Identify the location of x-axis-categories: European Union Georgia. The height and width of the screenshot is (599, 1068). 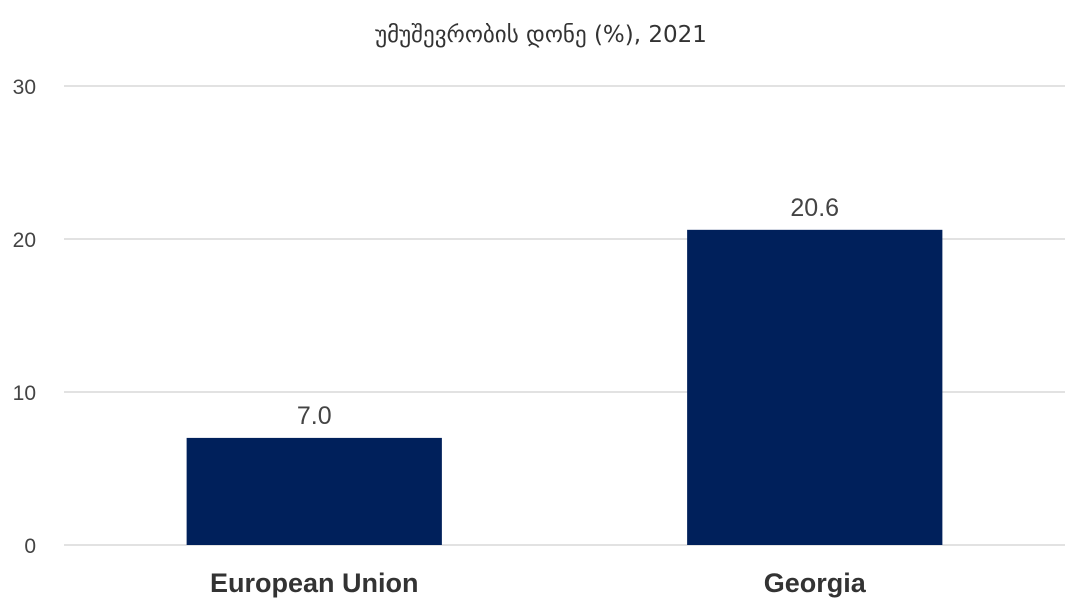
(538, 583).